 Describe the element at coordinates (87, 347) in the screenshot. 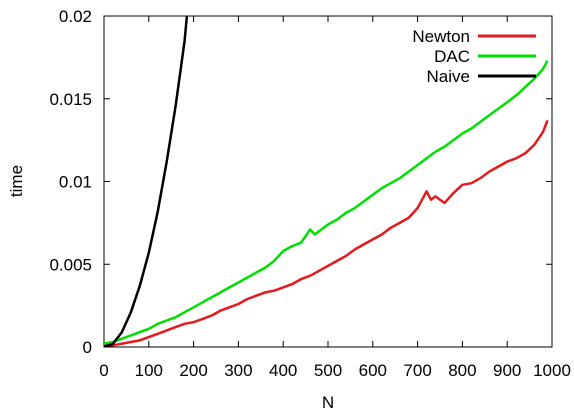

I see `y-tick-label: 0` at that location.